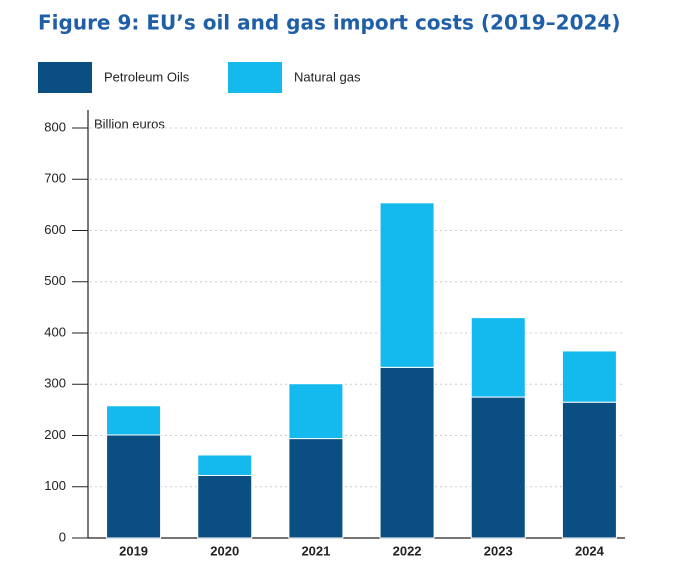 Image resolution: width=688 pixels, height=571 pixels. I want to click on y-tick-label: 200, so click(55, 434).